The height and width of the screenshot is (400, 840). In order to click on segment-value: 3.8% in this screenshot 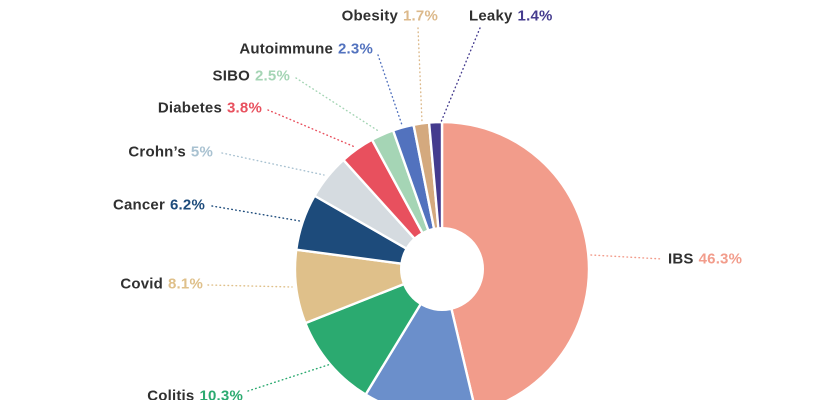, I will do `click(244, 108)`.